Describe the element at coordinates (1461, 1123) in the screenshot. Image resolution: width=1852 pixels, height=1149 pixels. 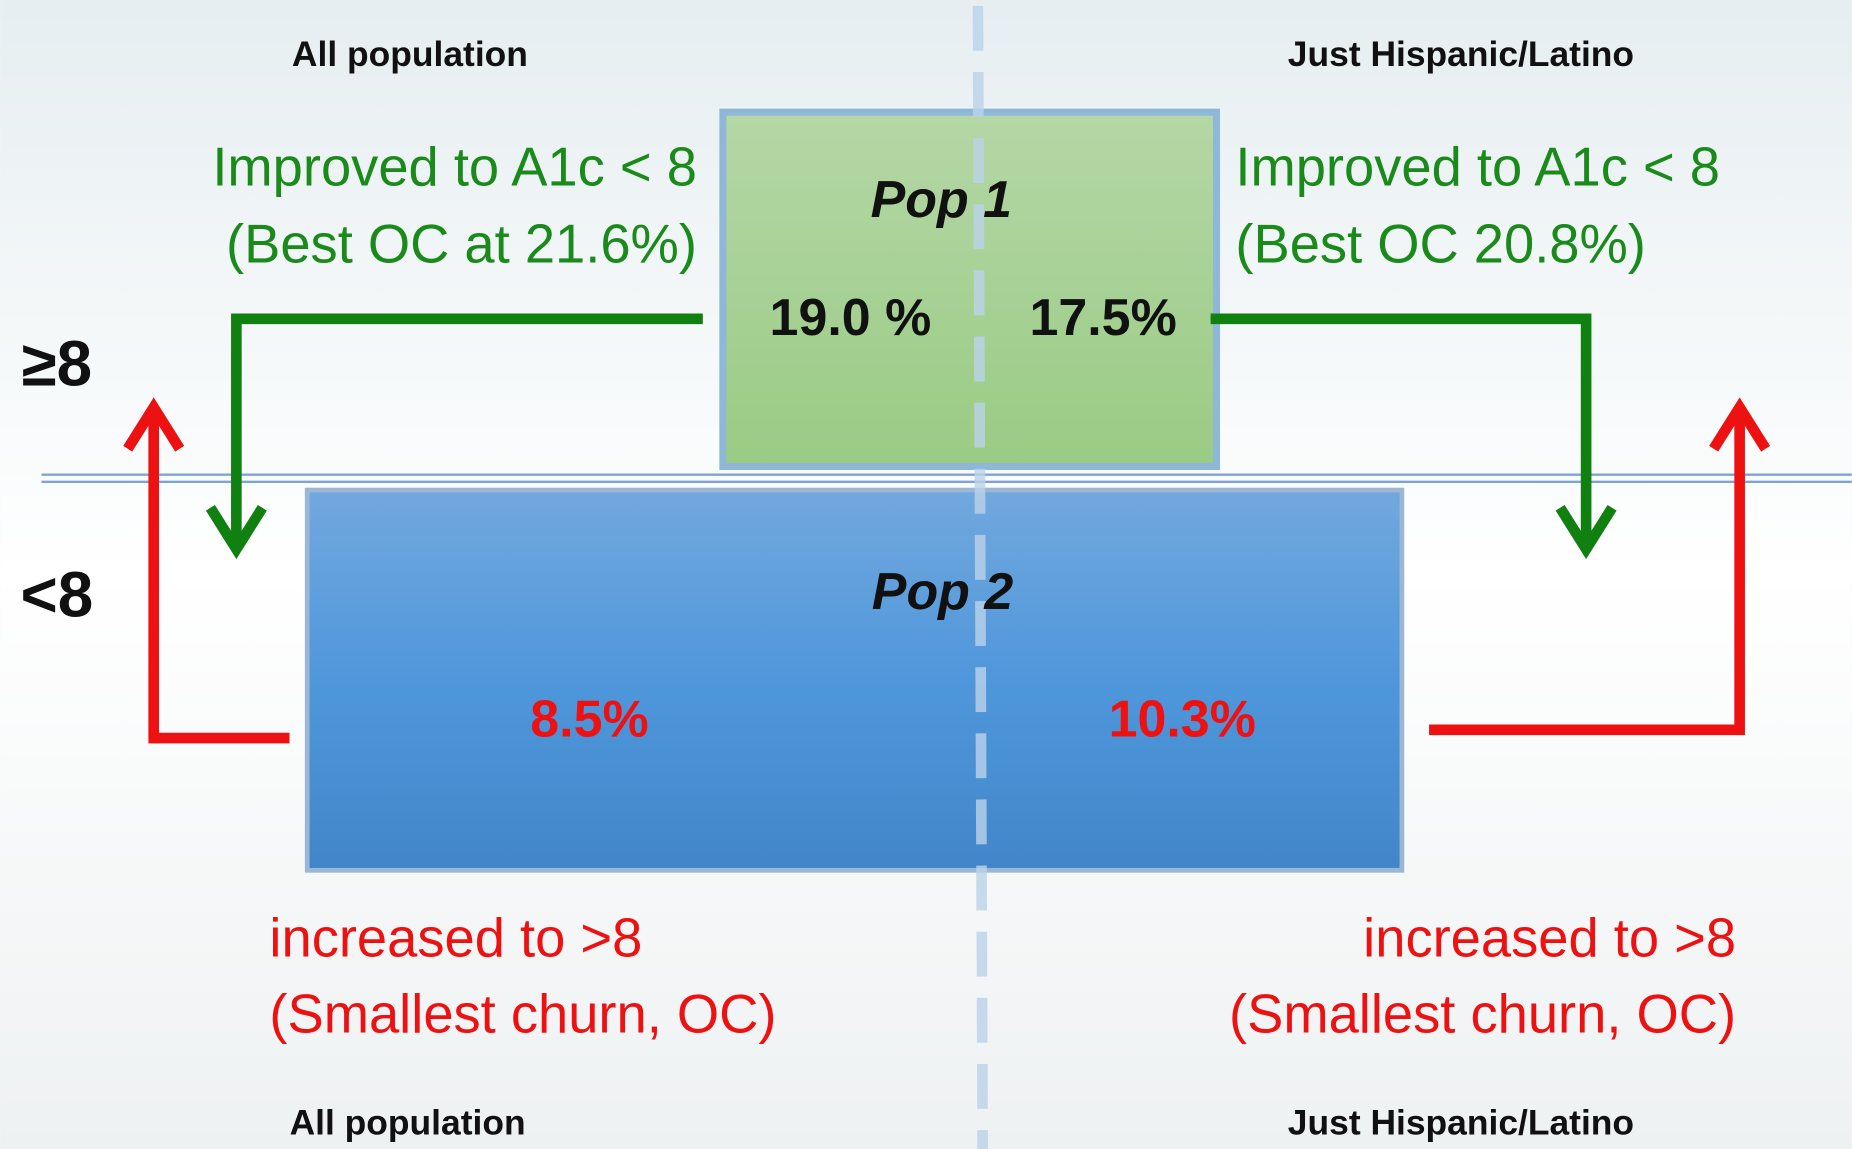
I see `footer-right: Just Hispanic/Latino` at that location.